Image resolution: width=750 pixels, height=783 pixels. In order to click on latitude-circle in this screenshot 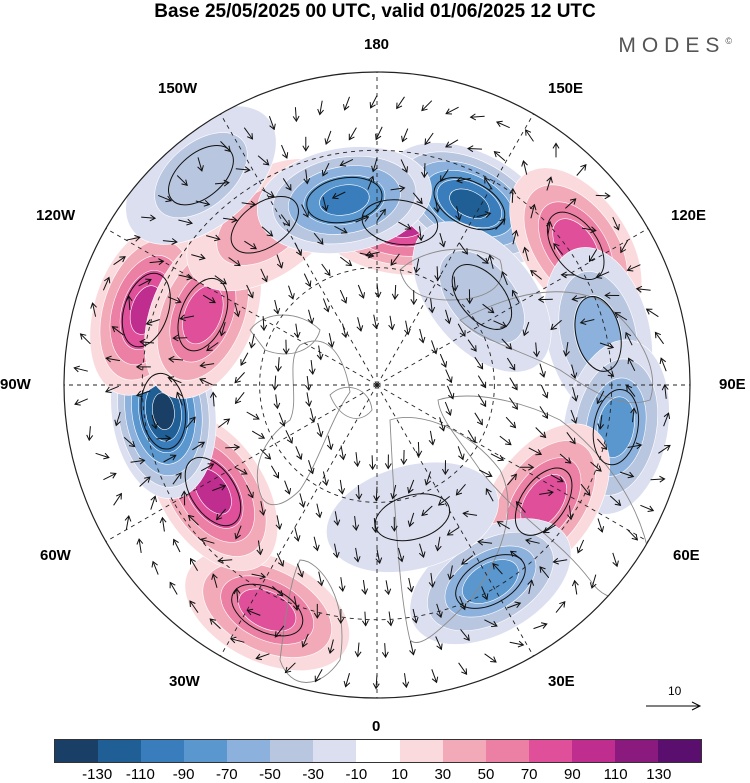, I will do `click(377, 385)`.